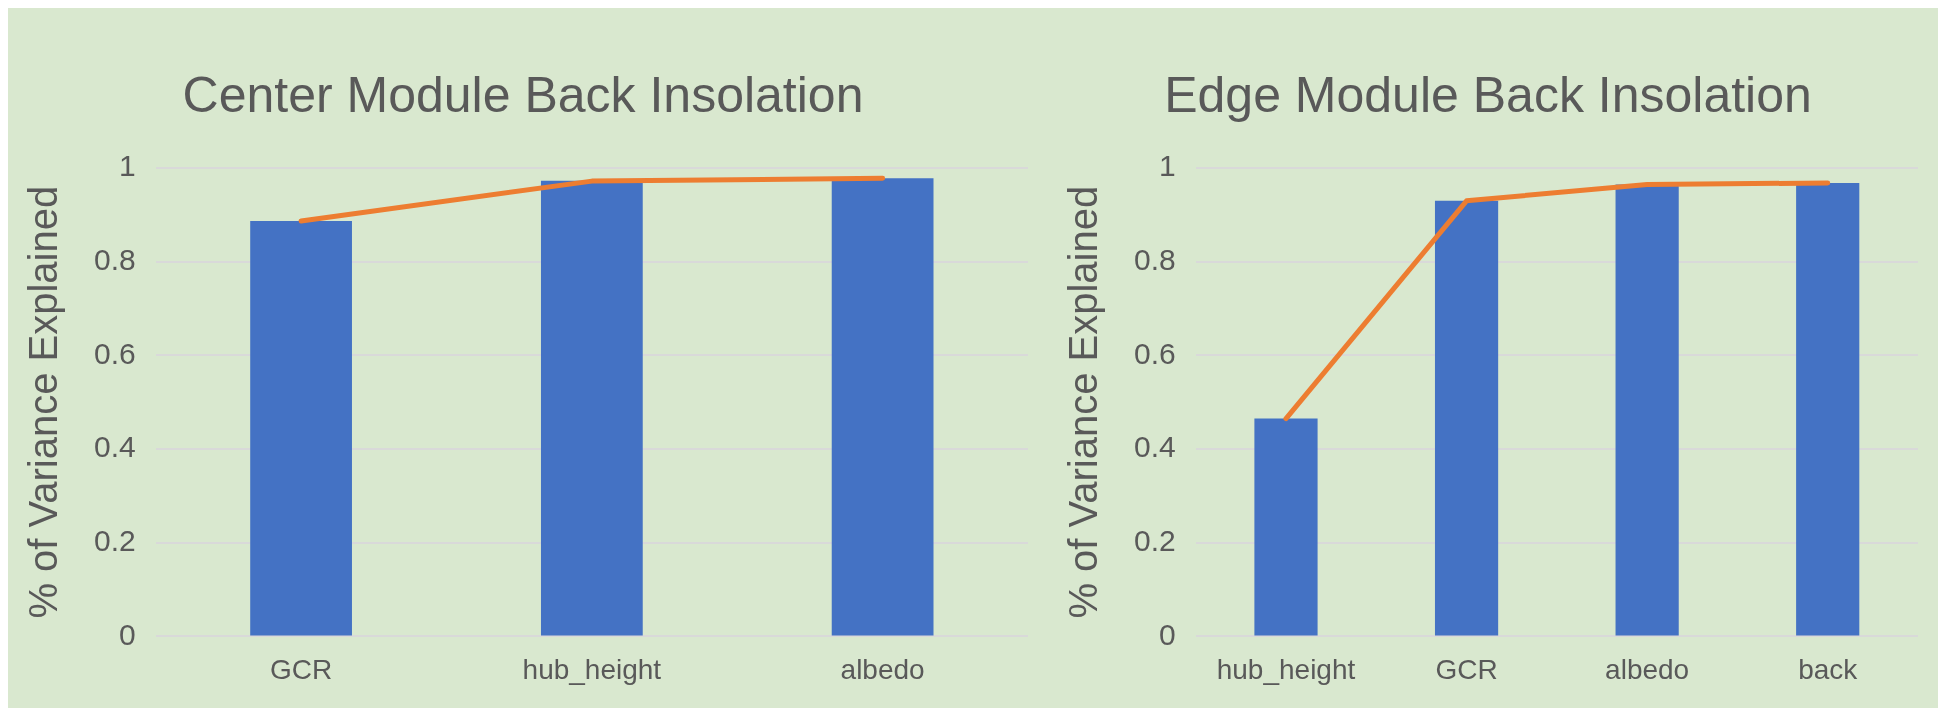  Describe the element at coordinates (1488, 94) in the screenshot. I see `chart-title: Edge Module Back Insolation` at that location.